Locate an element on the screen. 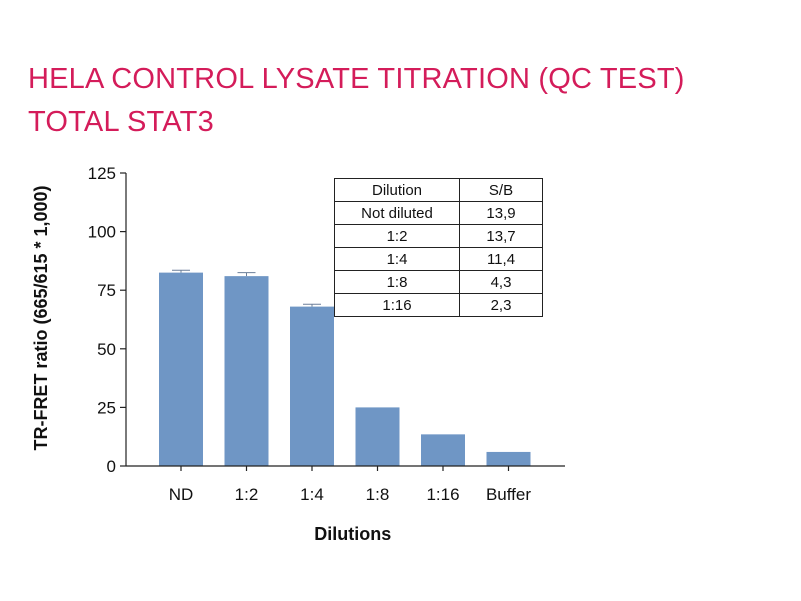  bars-layer is located at coordinates (345, 369).